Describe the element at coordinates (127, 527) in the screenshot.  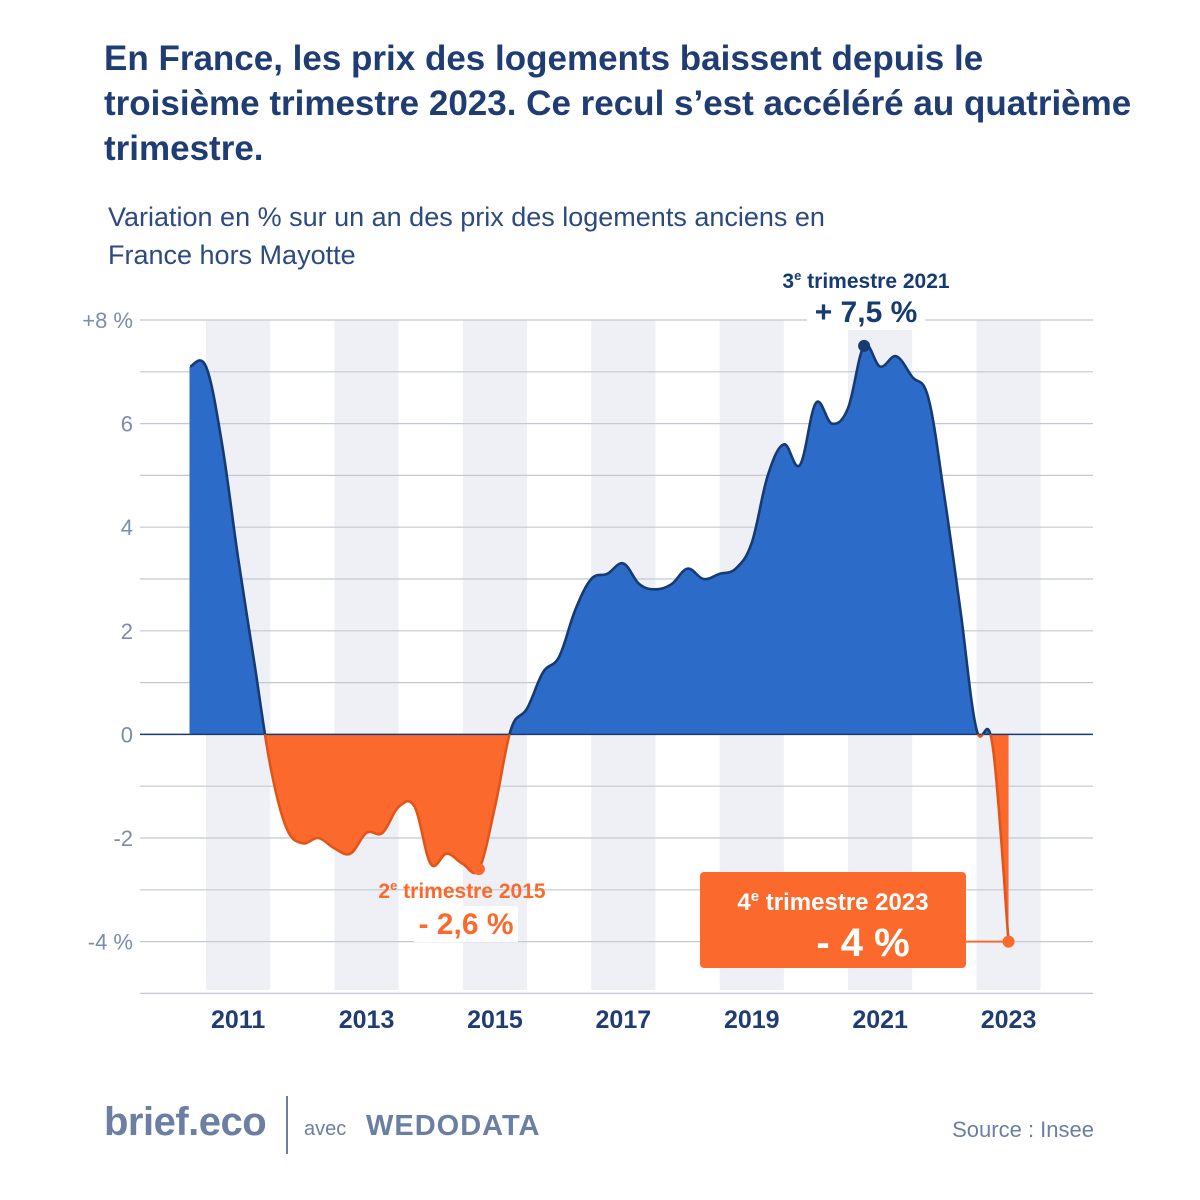
I see `y-tick-label: 4` at that location.